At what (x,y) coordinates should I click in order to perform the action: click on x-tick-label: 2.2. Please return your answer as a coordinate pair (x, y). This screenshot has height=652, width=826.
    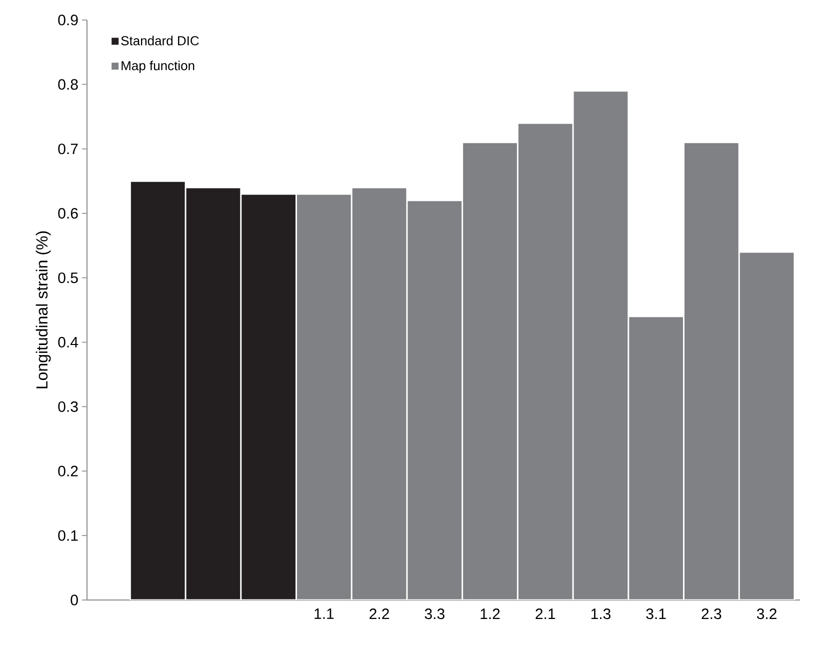
    Looking at the image, I should click on (379, 613).